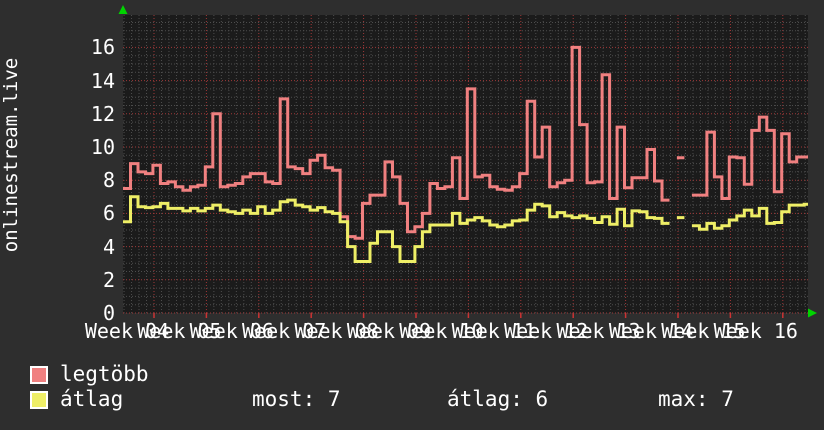 The width and height of the screenshot is (824, 430). What do you see at coordinates (284, 331) in the screenshot?
I see `x-week-label: Week 07` at bounding box center [284, 331].